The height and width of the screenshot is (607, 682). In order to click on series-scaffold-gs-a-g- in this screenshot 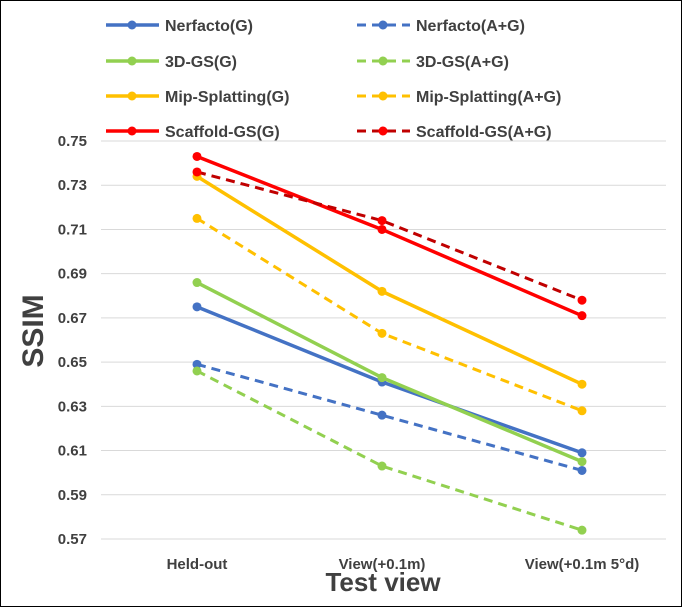, I will do `click(389, 236)`.